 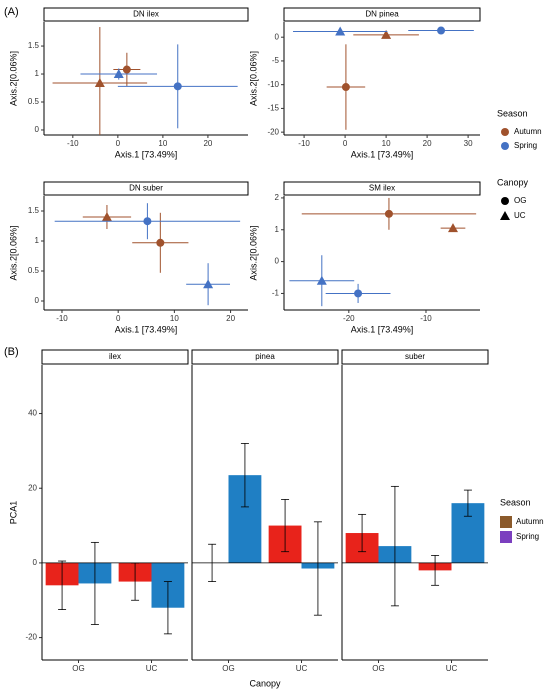 I want to click on legend-label: Spring, so click(x=525, y=145).